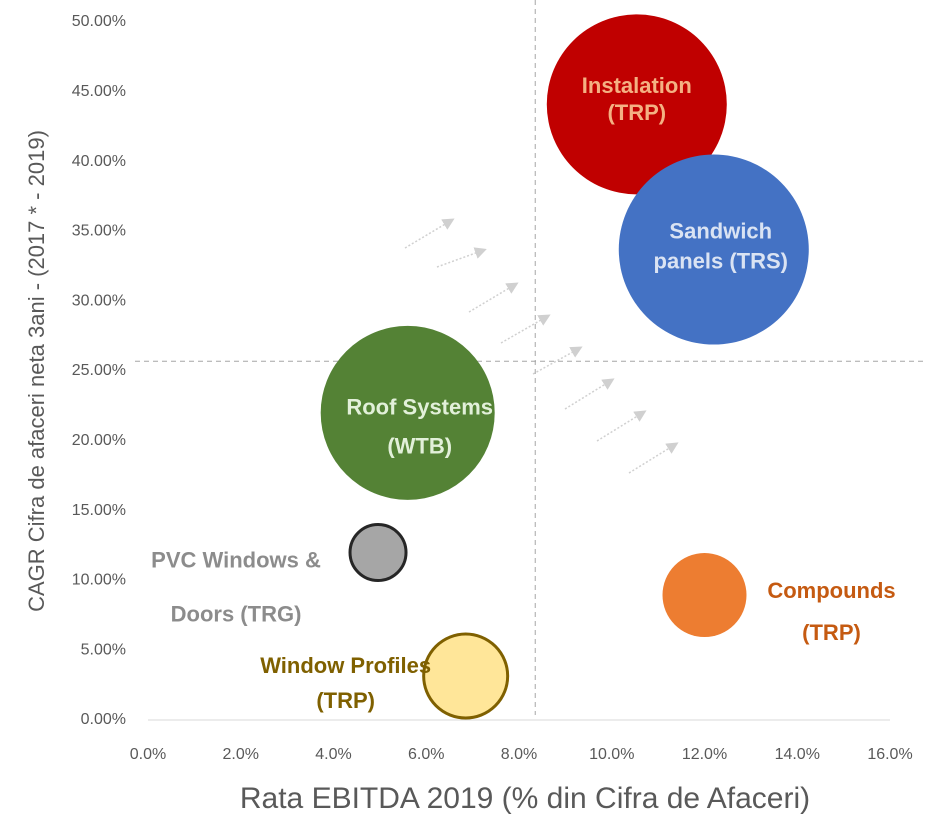  Describe the element at coordinates (99, 370) in the screenshot. I see `y-tick-label: 25.00%` at that location.